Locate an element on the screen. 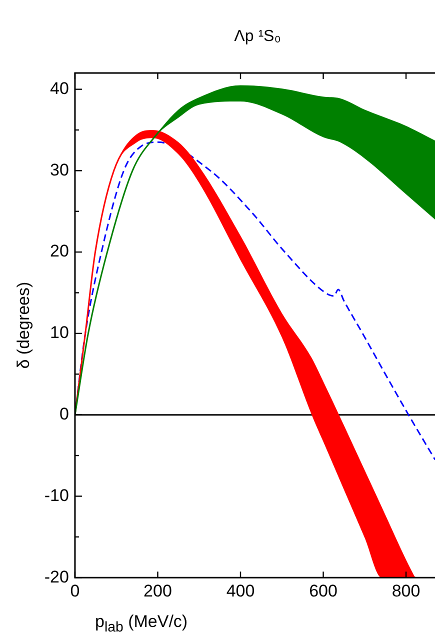 Image resolution: width=435 pixels, height=644 pixels. y-tick-label: -20 is located at coordinates (56, 576).